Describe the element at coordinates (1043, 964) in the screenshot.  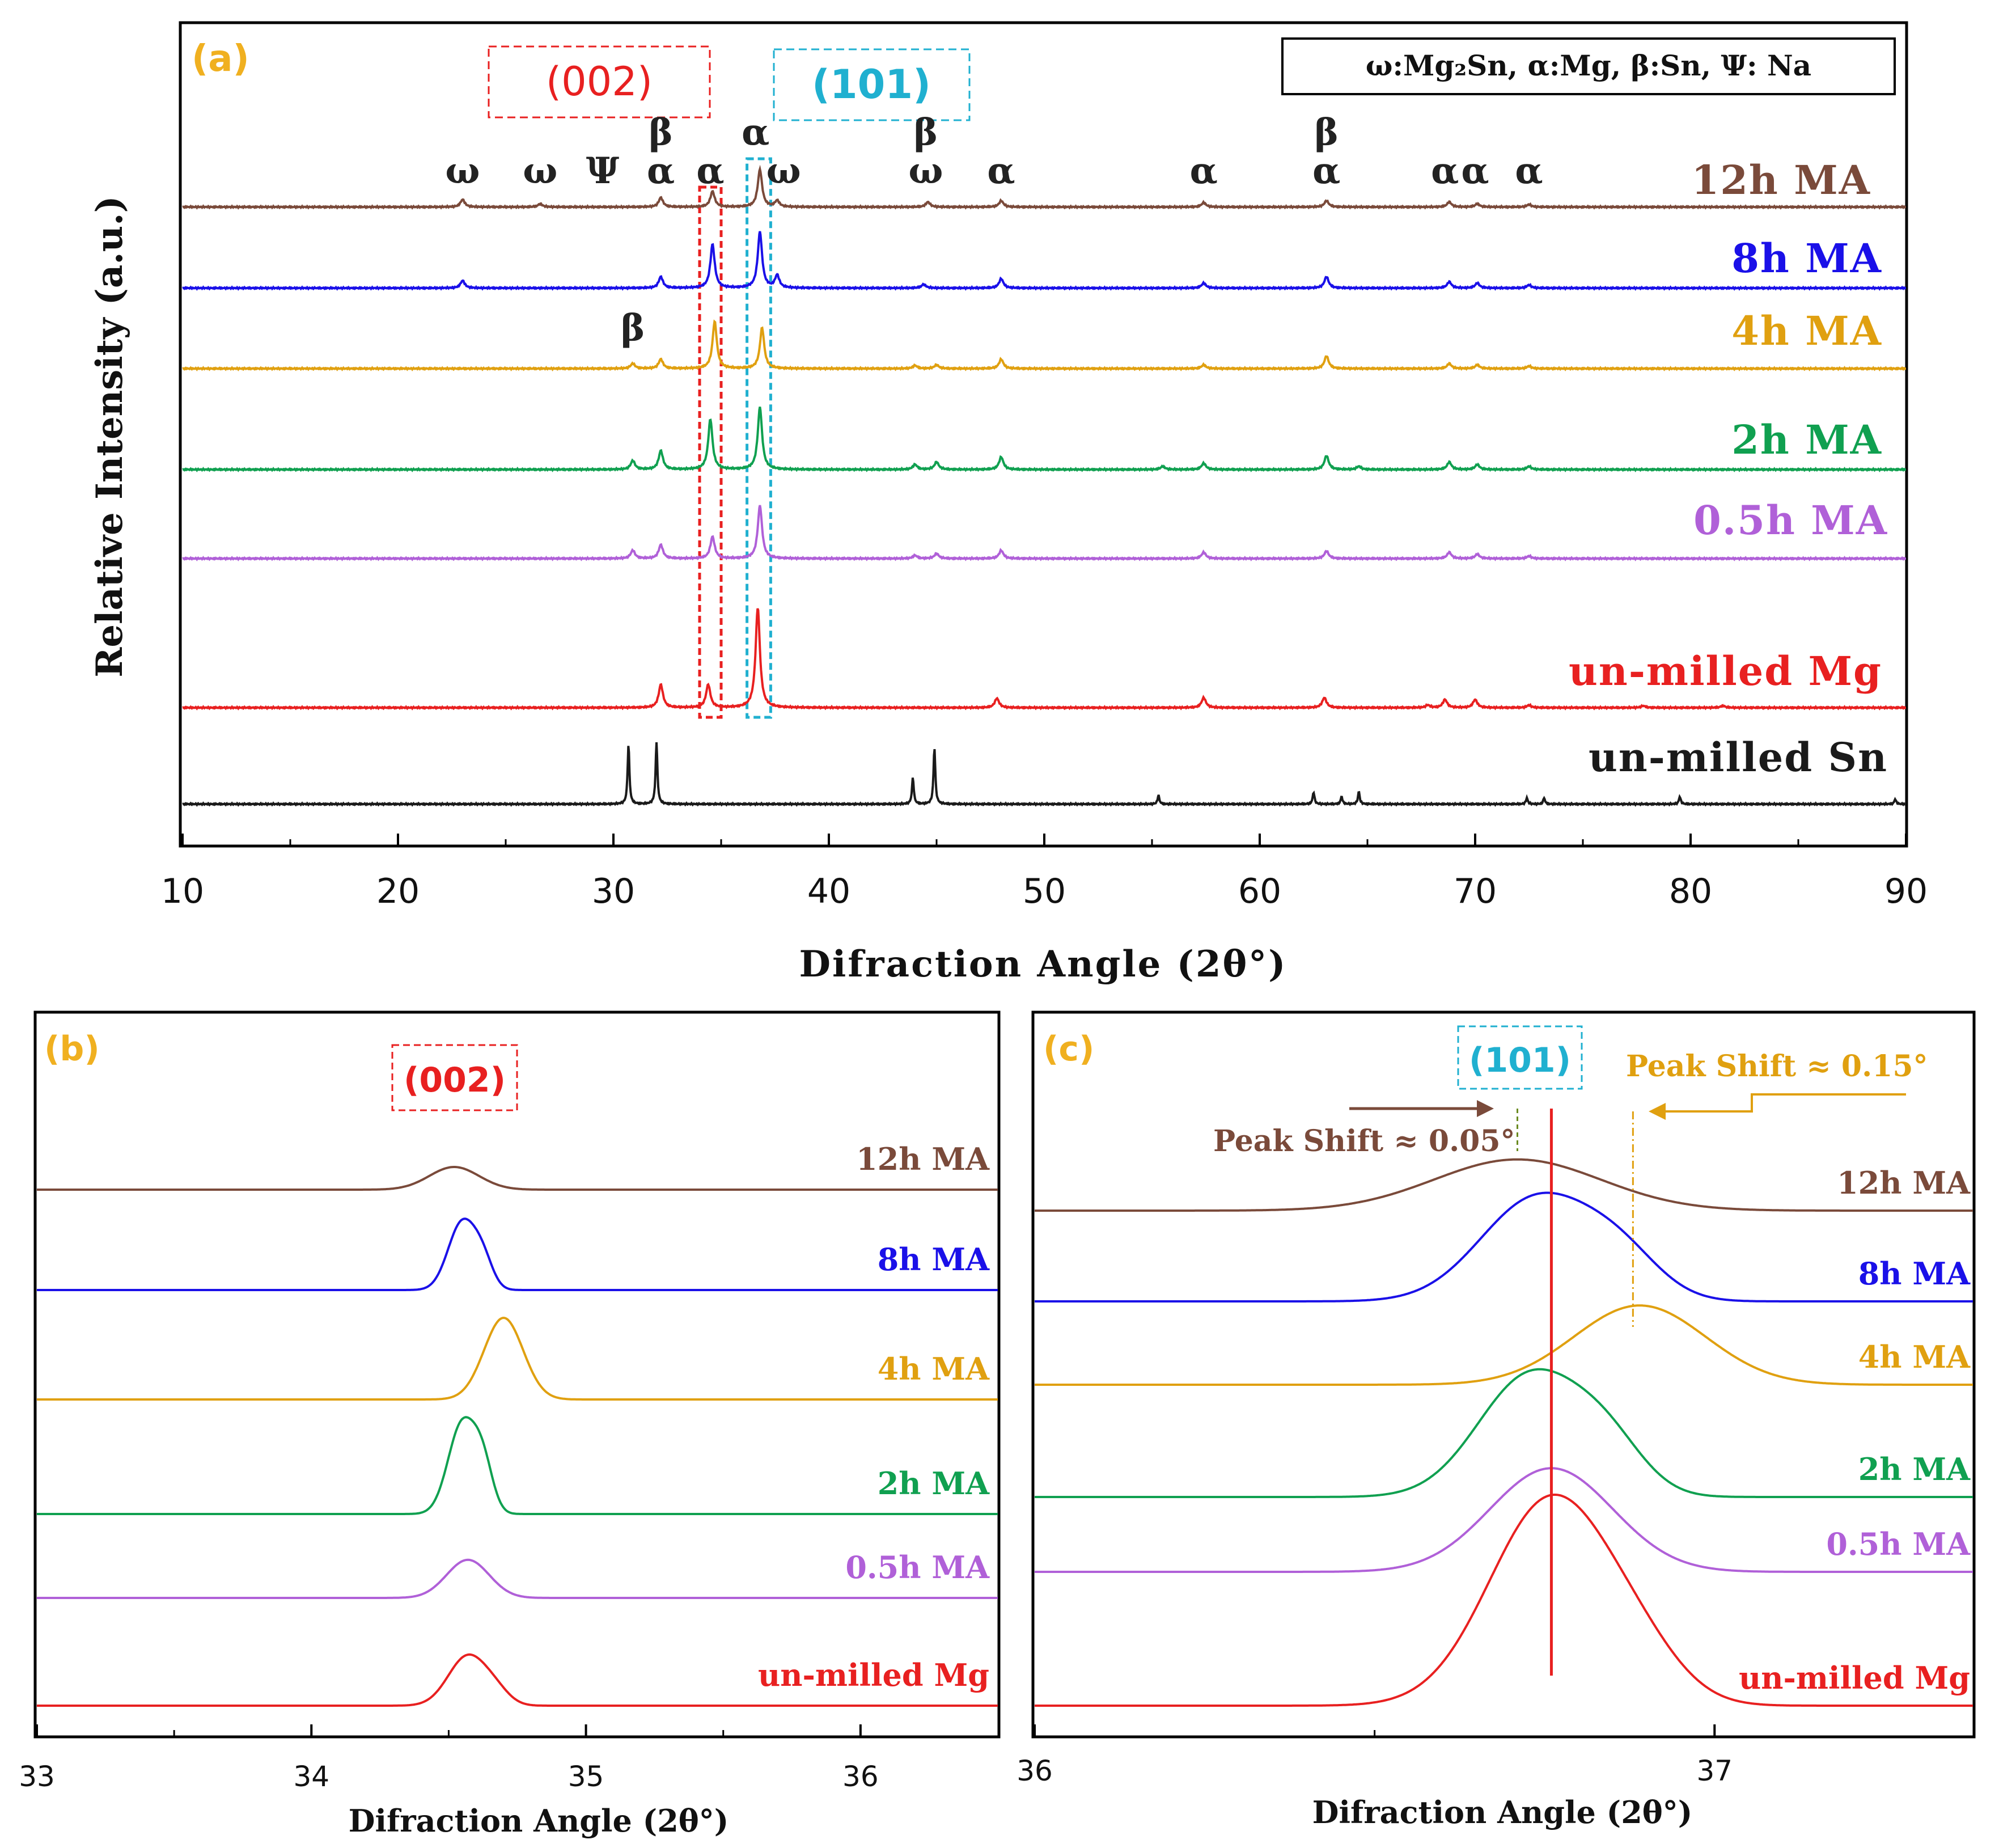
I see `panel-a-xlabel: Difraction Angle (2θ°)` at that location.